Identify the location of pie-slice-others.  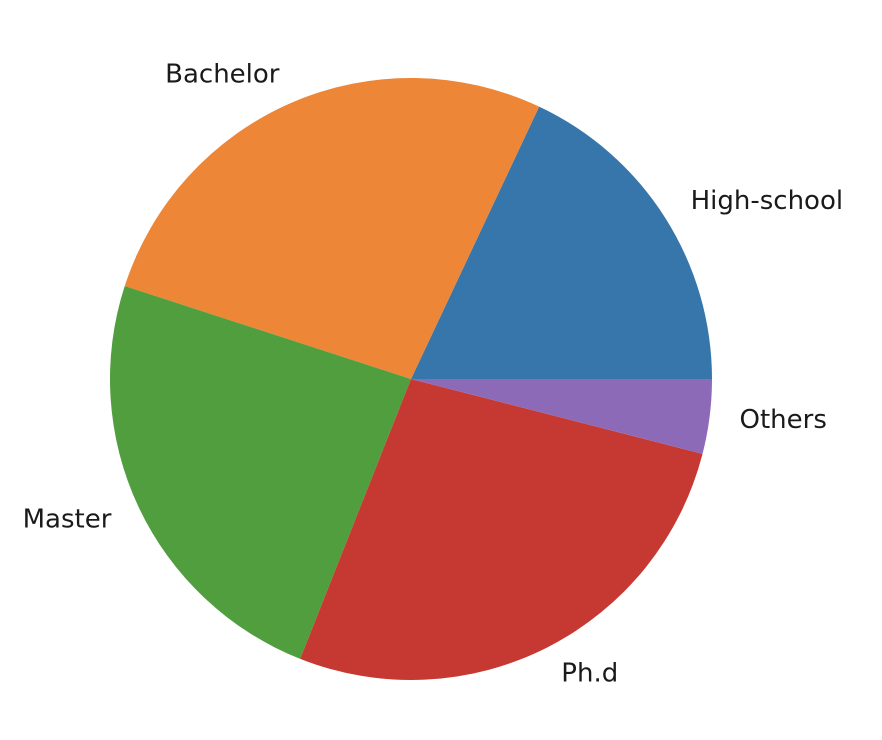
(561, 416).